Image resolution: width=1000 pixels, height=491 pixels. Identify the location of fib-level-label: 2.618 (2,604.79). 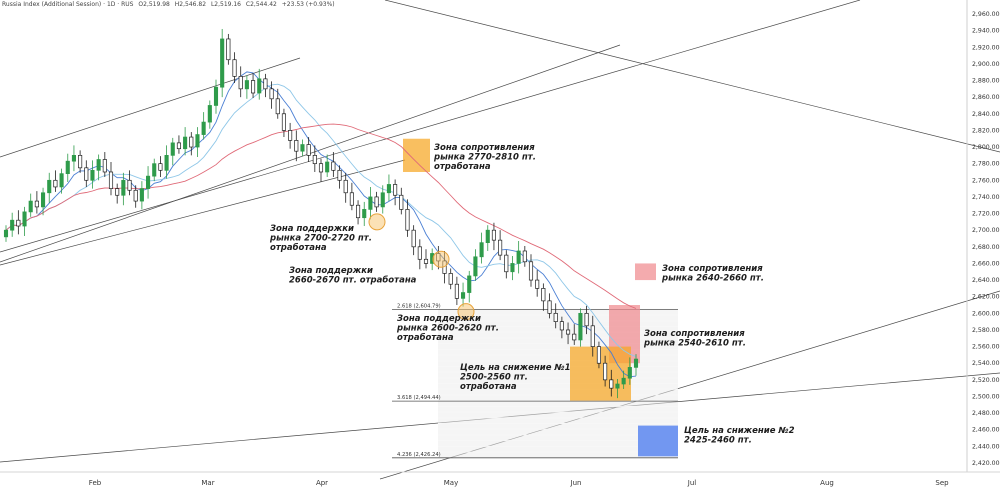
(419, 306).